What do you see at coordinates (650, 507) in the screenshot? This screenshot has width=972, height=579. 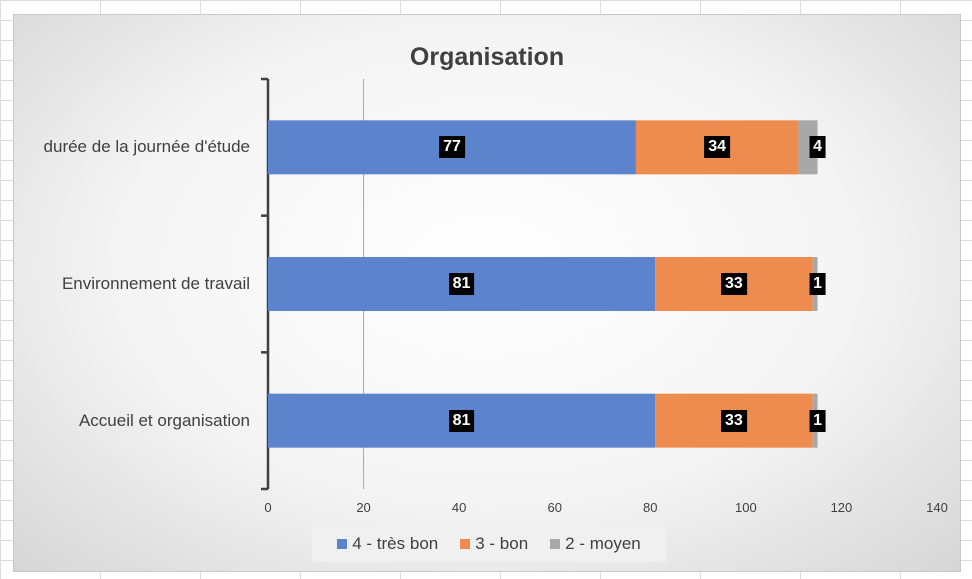 I see `x-tick-label: 80` at bounding box center [650, 507].